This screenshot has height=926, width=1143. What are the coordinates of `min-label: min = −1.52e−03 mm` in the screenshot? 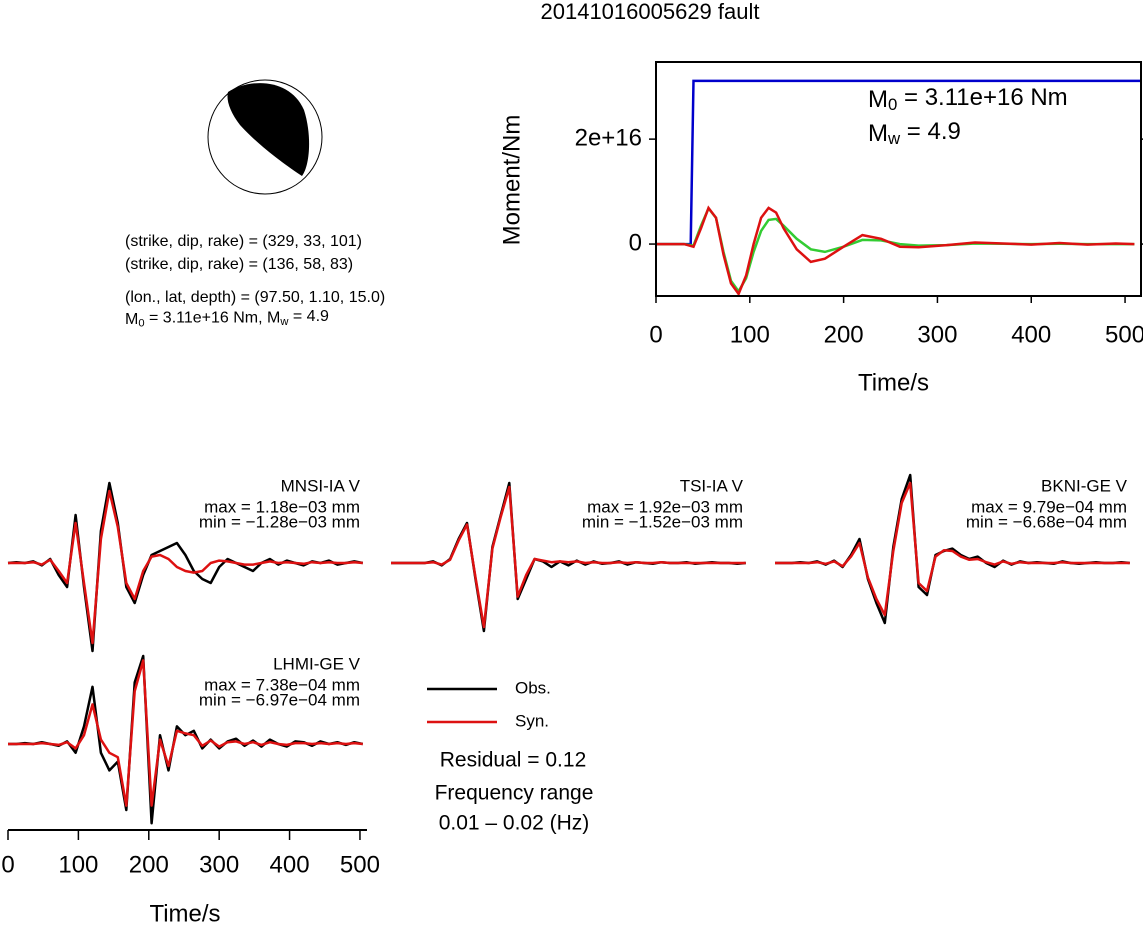 It's located at (662, 521).